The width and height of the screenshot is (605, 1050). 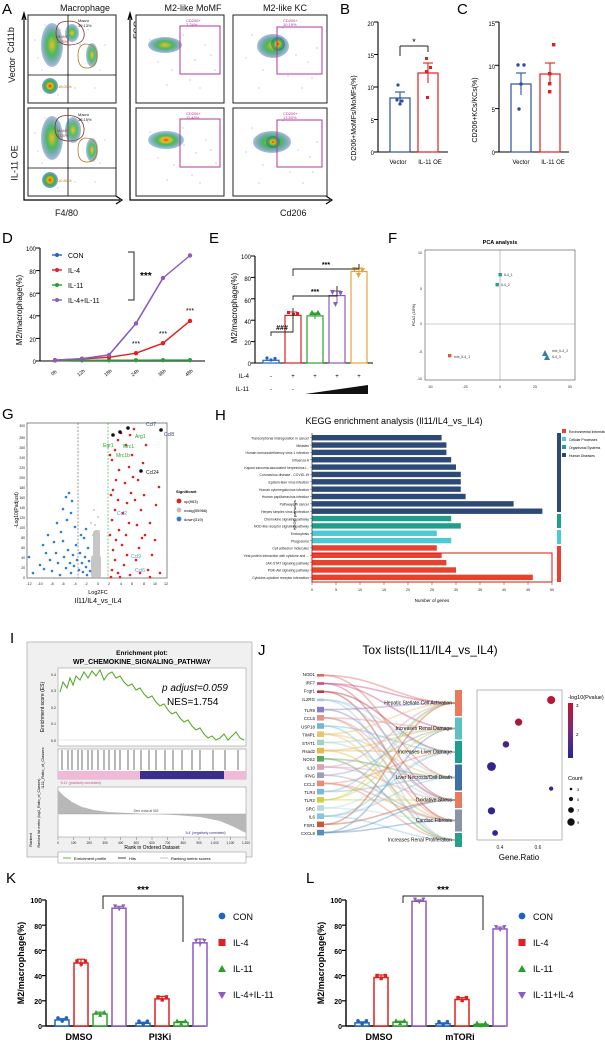 What do you see at coordinates (384, 590) in the screenshot?
I see `kegg-xtick: 15` at bounding box center [384, 590].